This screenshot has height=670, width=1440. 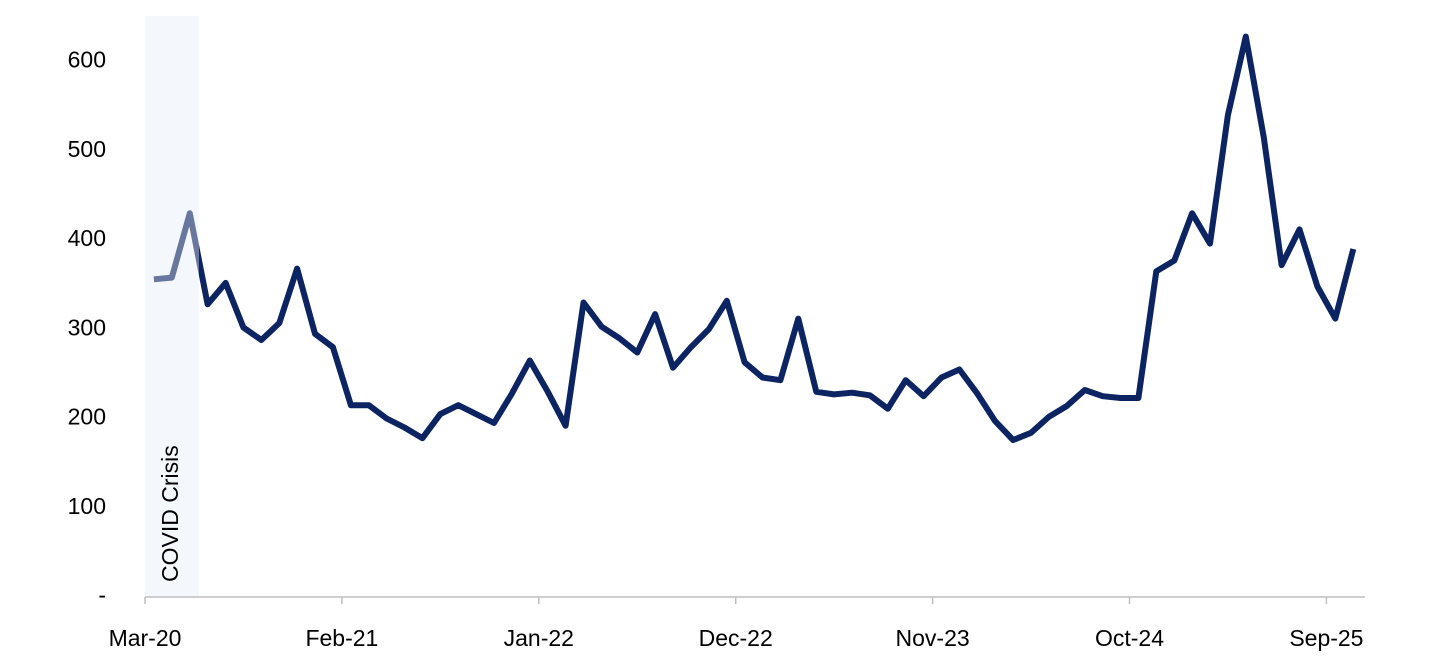 What do you see at coordinates (1129, 638) in the screenshot?
I see `x-tick-label: Oct-24` at bounding box center [1129, 638].